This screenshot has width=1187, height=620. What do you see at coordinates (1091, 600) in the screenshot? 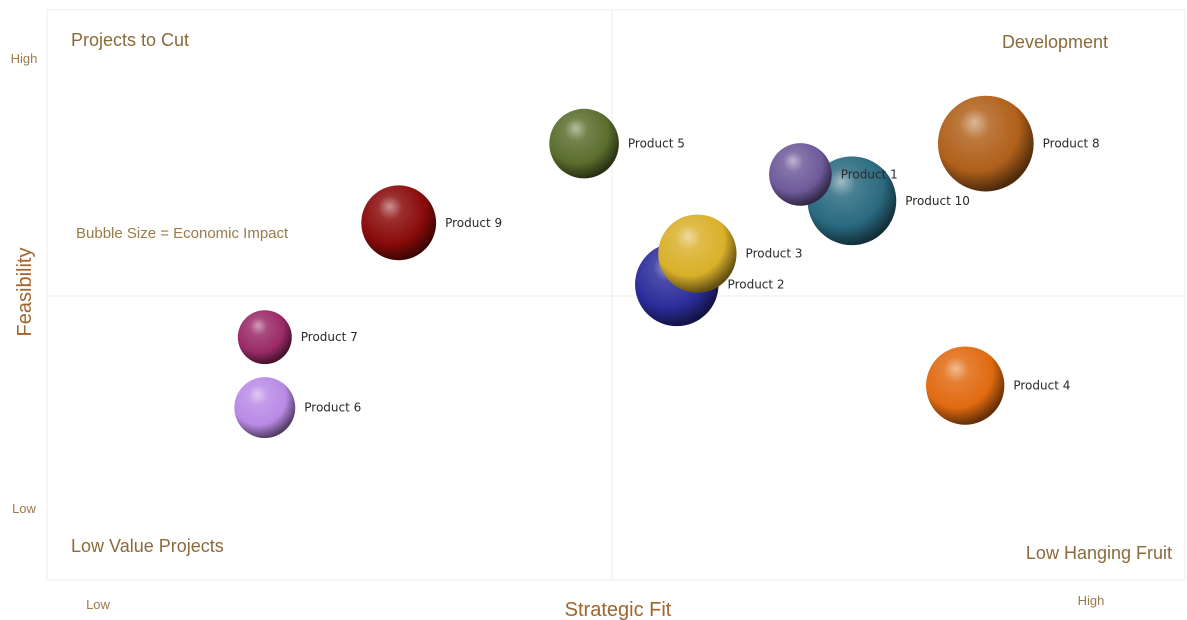
I see `x-tick-high: High` at bounding box center [1091, 600].